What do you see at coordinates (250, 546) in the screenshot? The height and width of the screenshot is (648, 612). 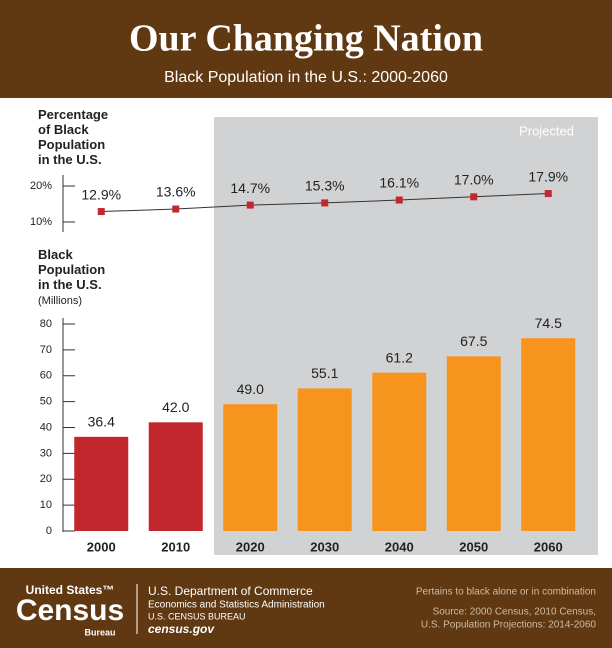 I see `x-tick-label: 2020` at bounding box center [250, 546].